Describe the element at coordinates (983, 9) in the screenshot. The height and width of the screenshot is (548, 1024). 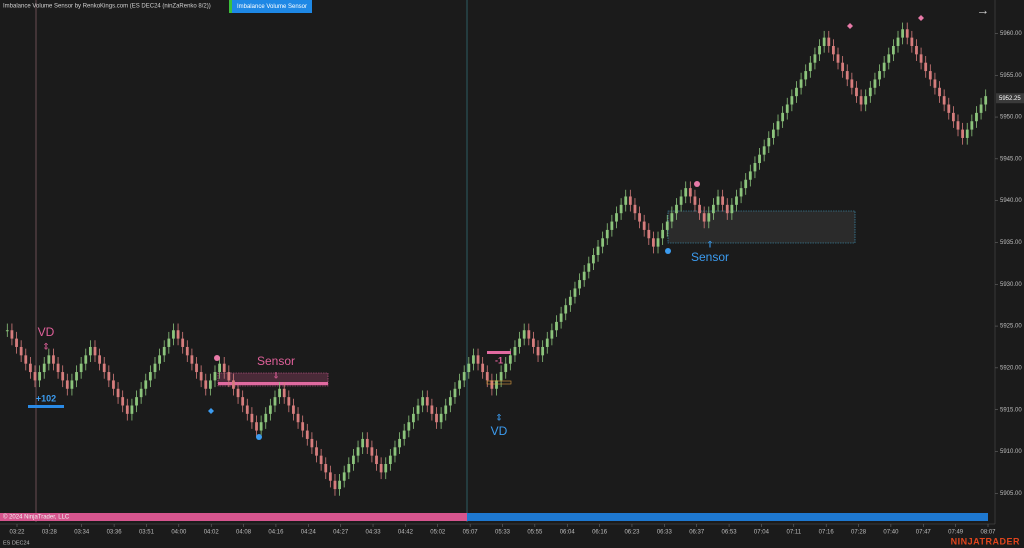
I see `nav-arrow: →` at that location.